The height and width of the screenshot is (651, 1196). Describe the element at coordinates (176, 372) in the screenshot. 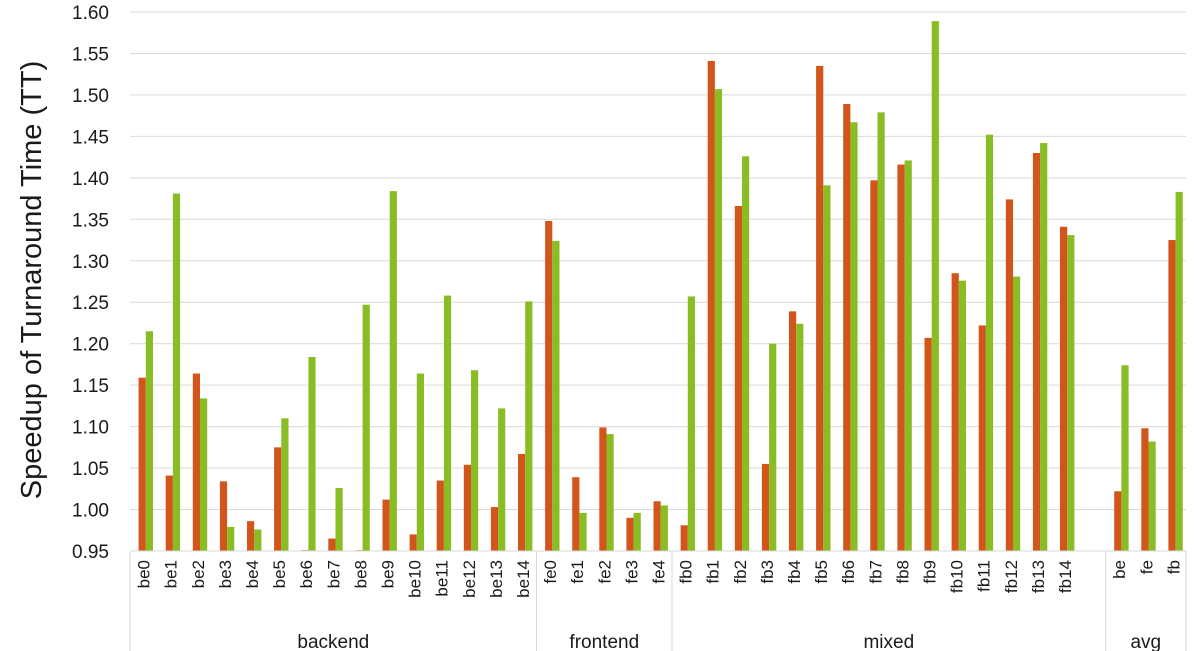

I see `bar-be1-series1` at that location.